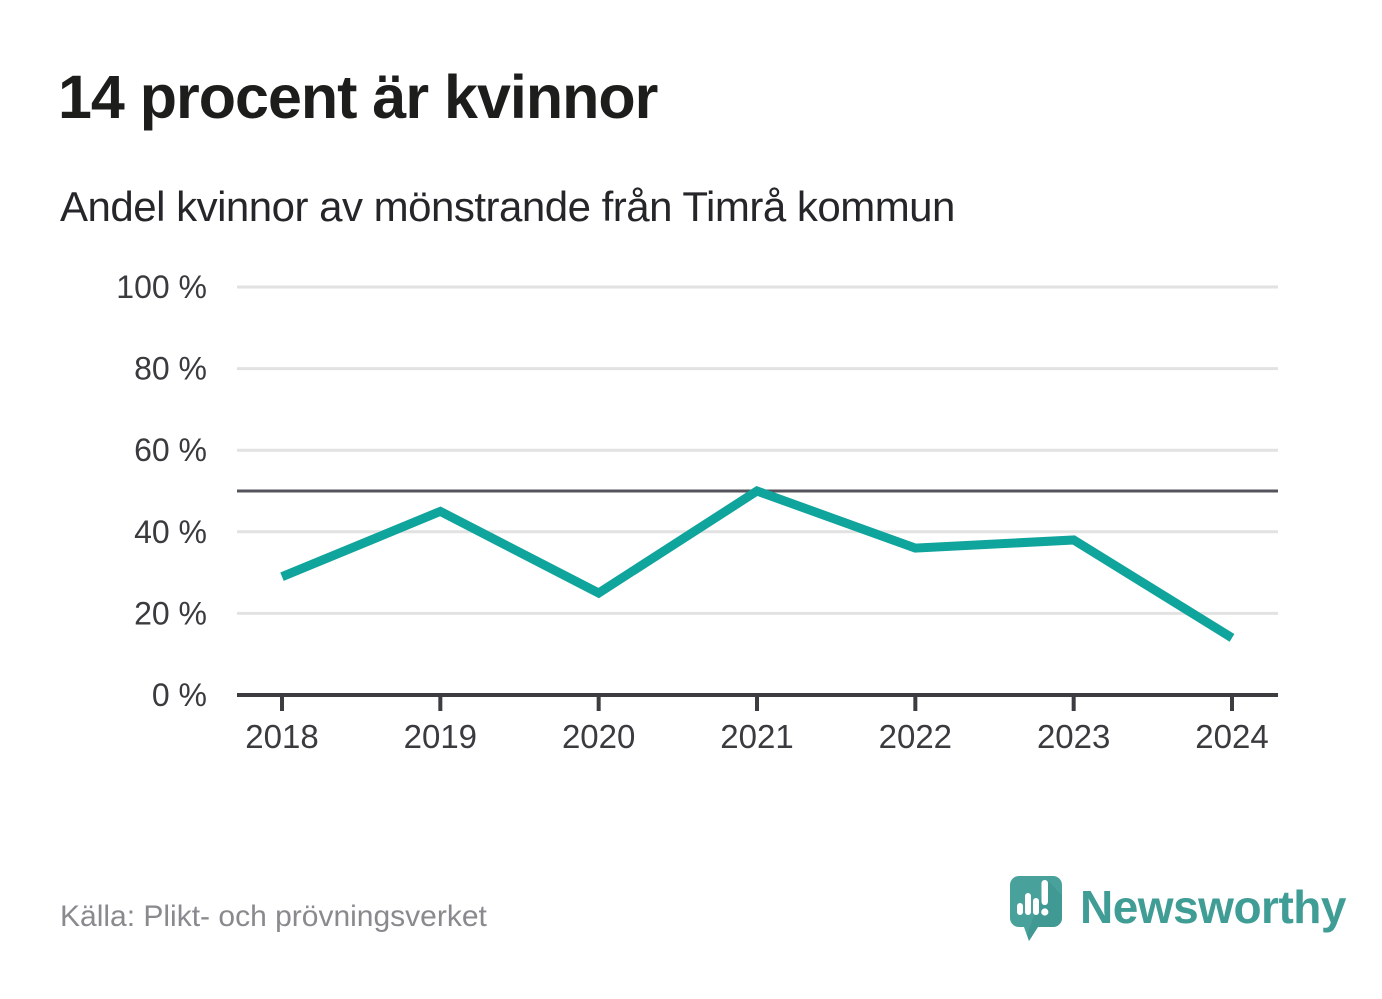 The image size is (1382, 999). What do you see at coordinates (1231, 736) in the screenshot?
I see `x-tick-label: 2024` at bounding box center [1231, 736].